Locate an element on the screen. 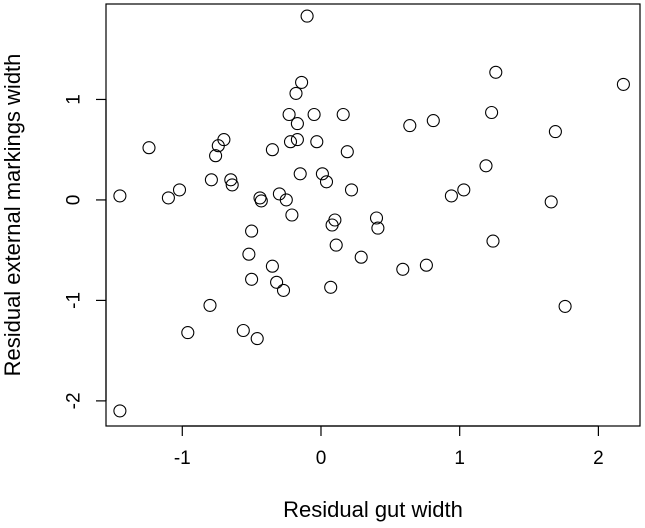  x-tick-label: -1 is located at coordinates (182, 458).